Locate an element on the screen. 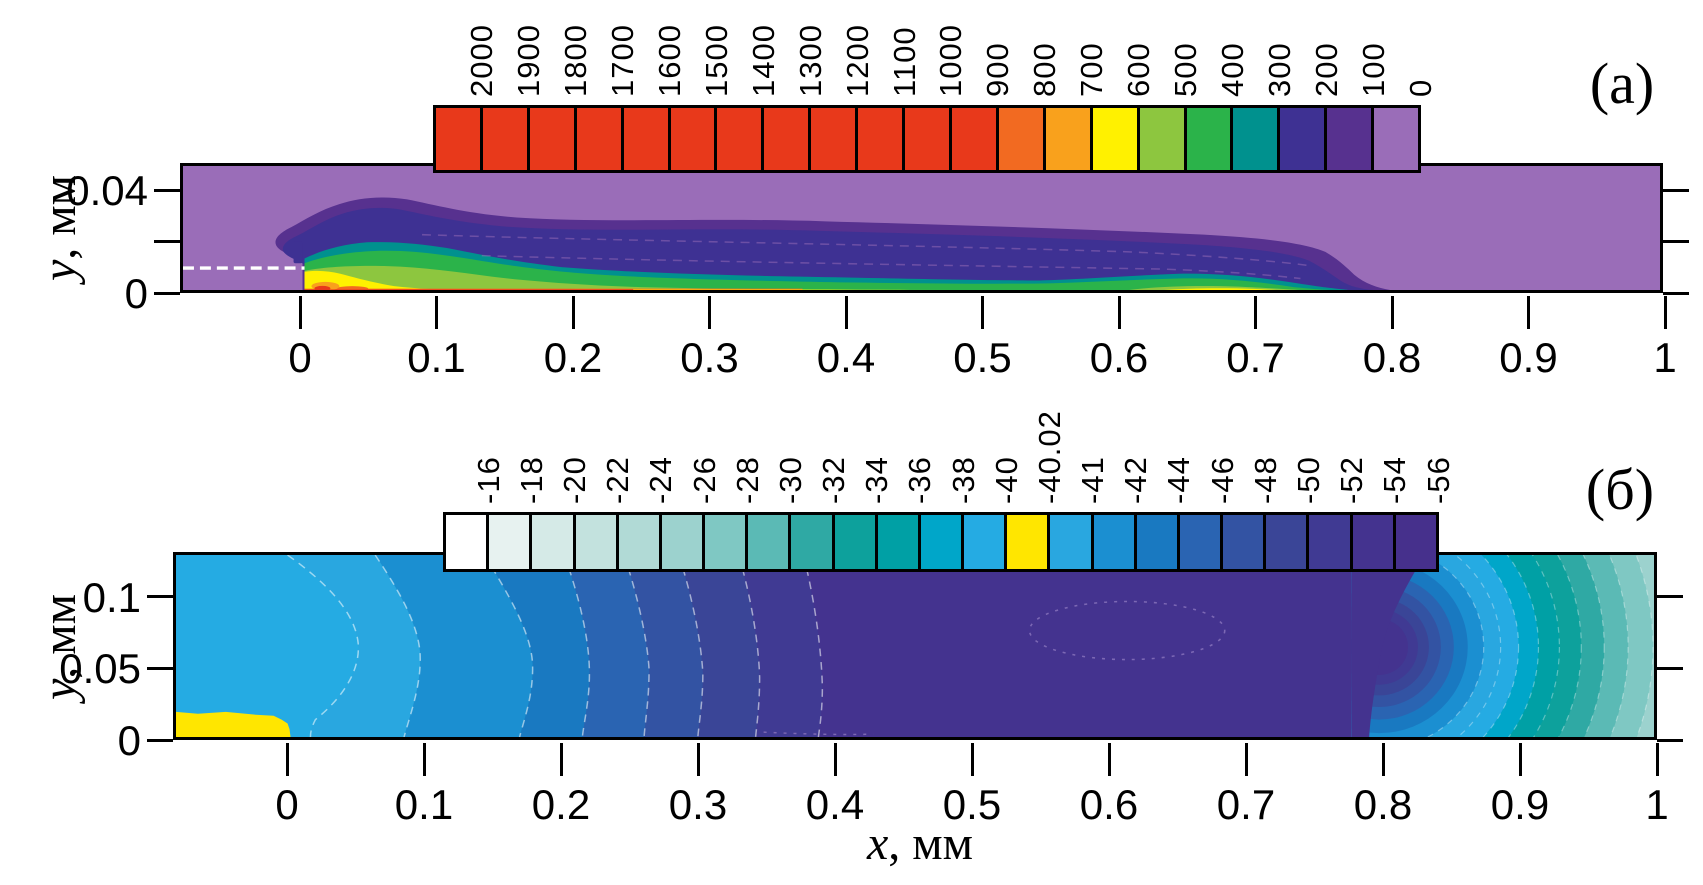 The height and width of the screenshot is (885, 1703). red-bottom-strip is located at coordinates (469, 289).